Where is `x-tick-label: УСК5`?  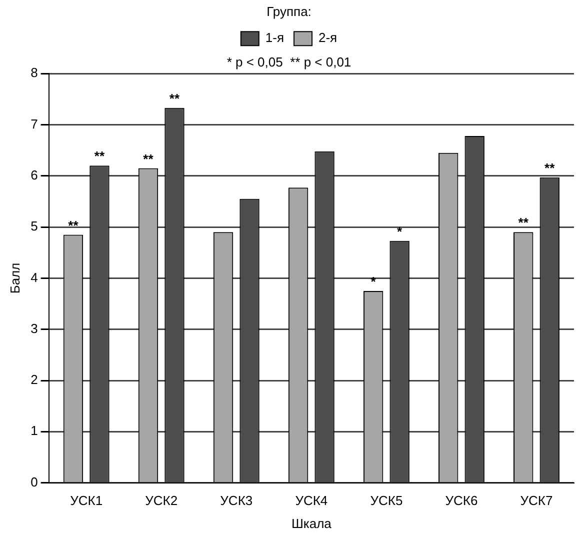
x-tick-label: УСК5 is located at coordinates (386, 500).